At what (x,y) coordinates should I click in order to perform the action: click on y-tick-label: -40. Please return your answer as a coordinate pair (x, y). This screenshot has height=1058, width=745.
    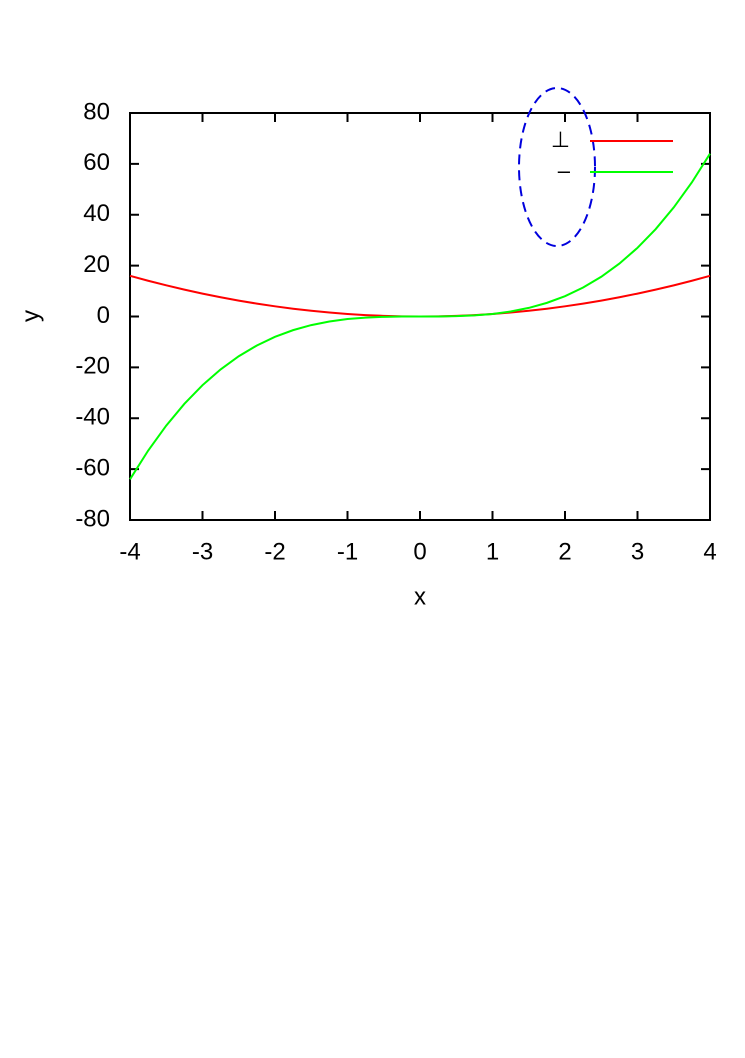
    Looking at the image, I should click on (92, 417).